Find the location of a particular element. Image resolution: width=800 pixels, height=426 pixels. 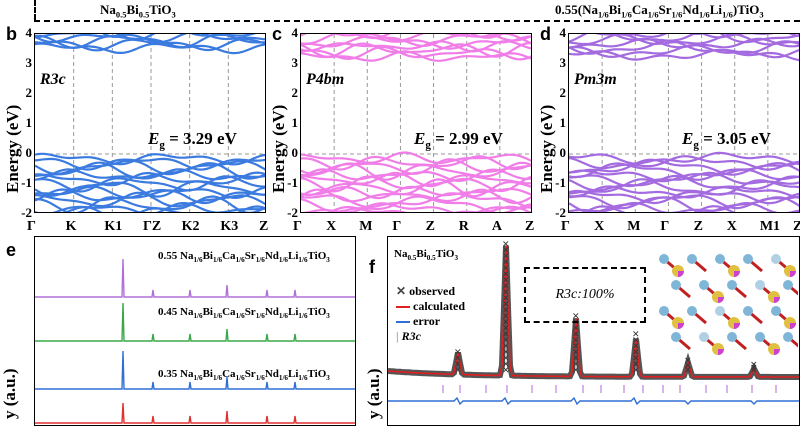

legend-calculated: calculated is located at coordinates (430, 306).